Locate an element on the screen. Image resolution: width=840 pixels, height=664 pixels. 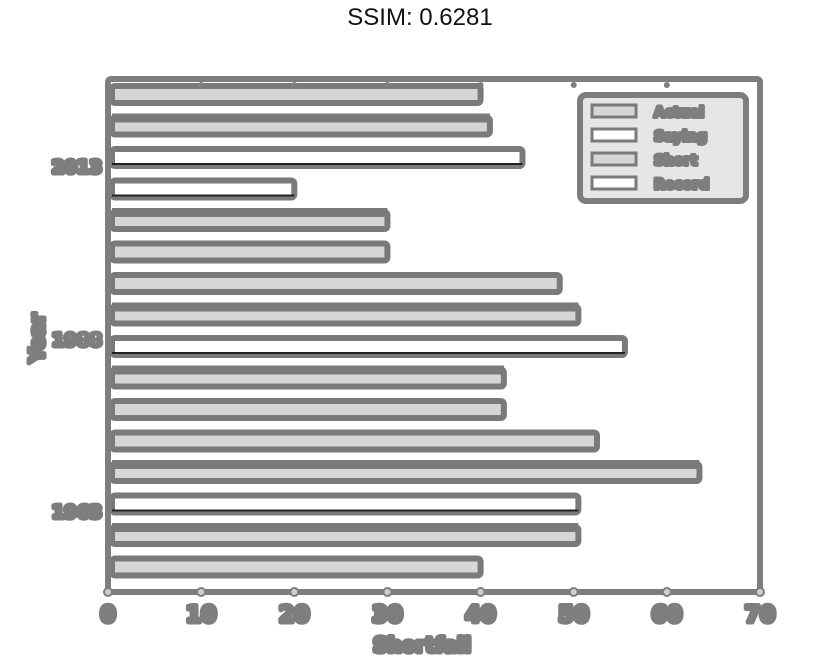
y-axis-label: Year is located at coordinates (37, 338).